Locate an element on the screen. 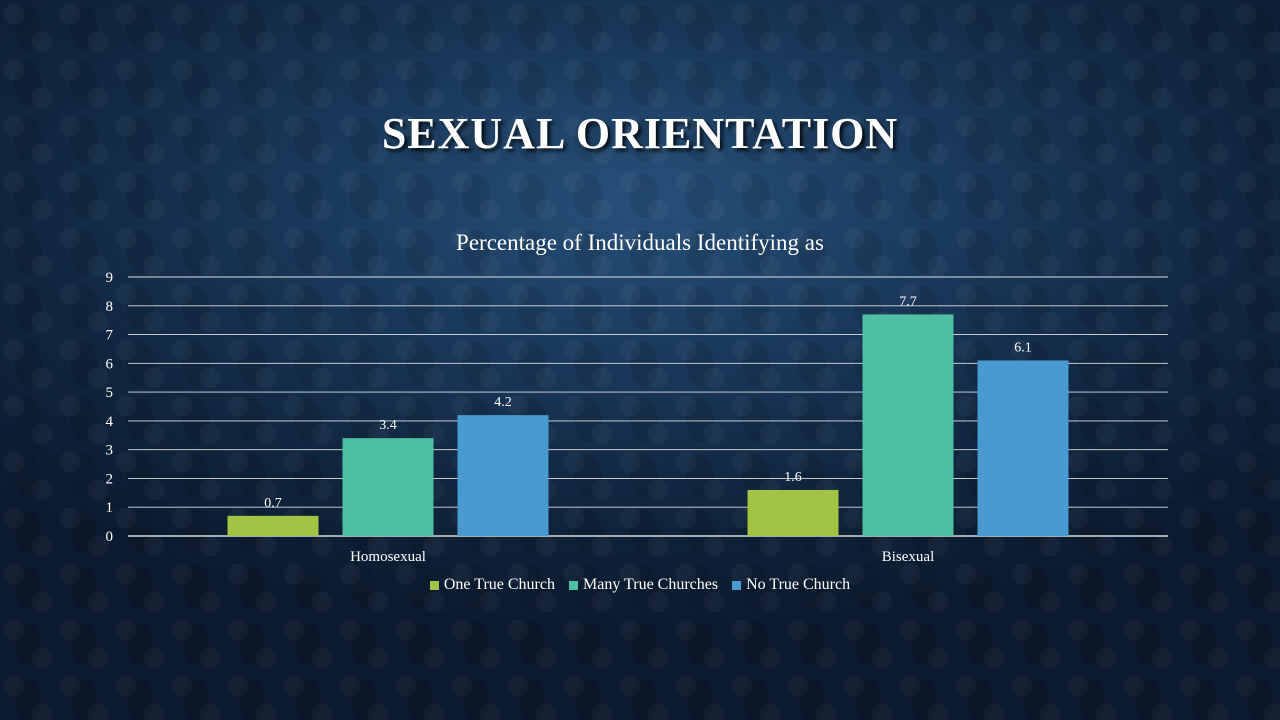 The height and width of the screenshot is (720, 1280). y-tick-label: 9 is located at coordinates (110, 278).